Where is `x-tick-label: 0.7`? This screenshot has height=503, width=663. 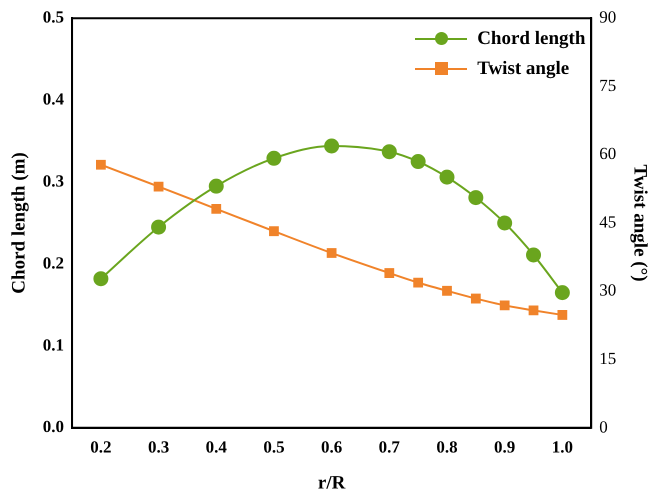 x-tick-label: 0.7 is located at coordinates (389, 446).